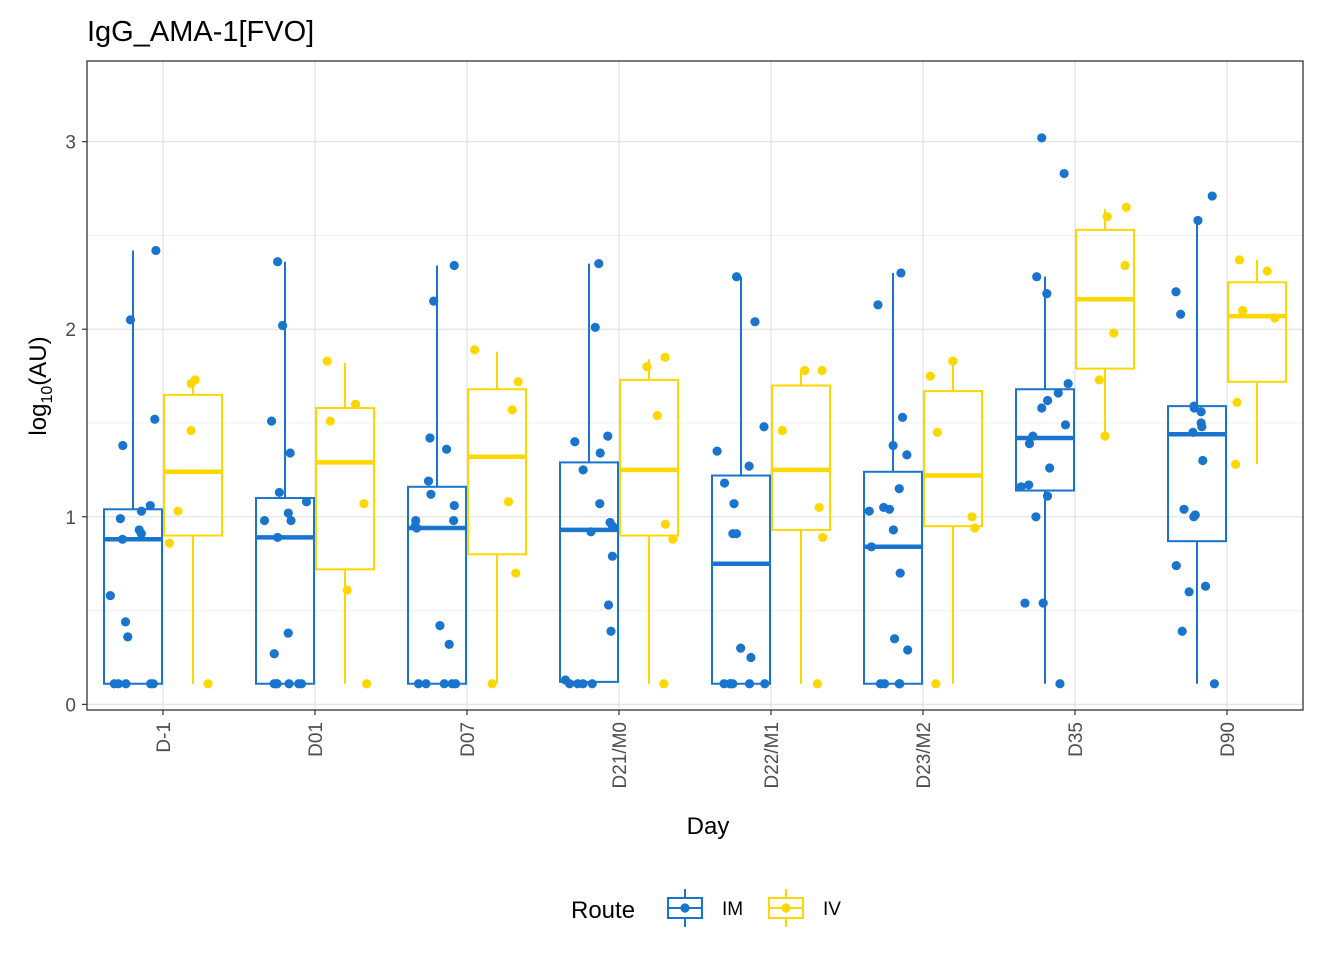 This screenshot has width=1344, height=960. Describe the element at coordinates (200, 32) in the screenshot. I see `chart-title: IgG_AMA-1[FVO]` at that location.